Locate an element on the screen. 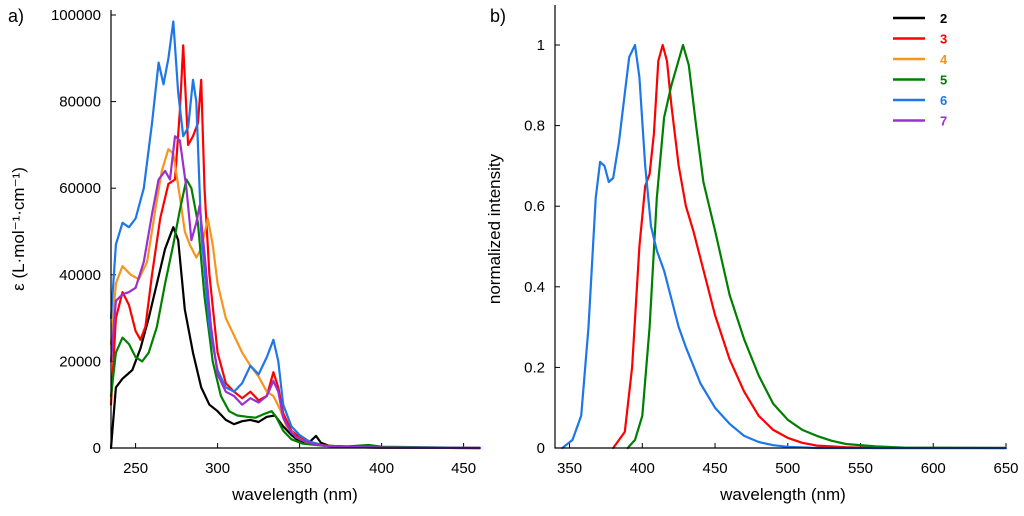 The width and height of the screenshot is (1024, 516). legend-label-6: 6 is located at coordinates (943, 100).